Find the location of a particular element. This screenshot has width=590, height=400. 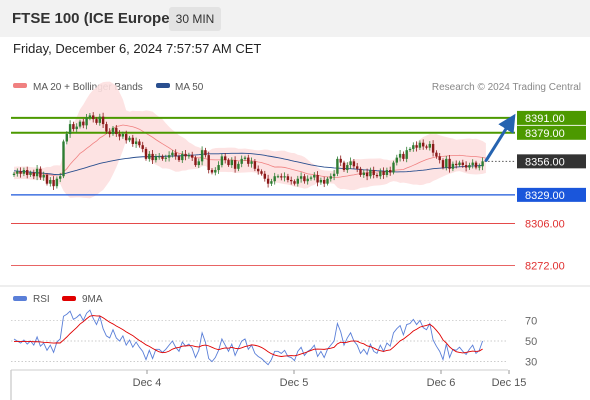

rsi-legend-swatch is located at coordinates (20, 298).